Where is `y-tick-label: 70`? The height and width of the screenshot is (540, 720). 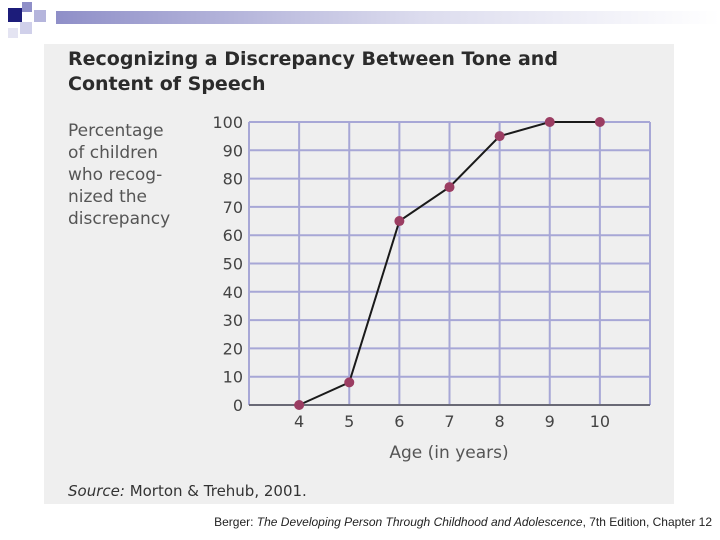 y-tick-label: 70 is located at coordinates (233, 207).